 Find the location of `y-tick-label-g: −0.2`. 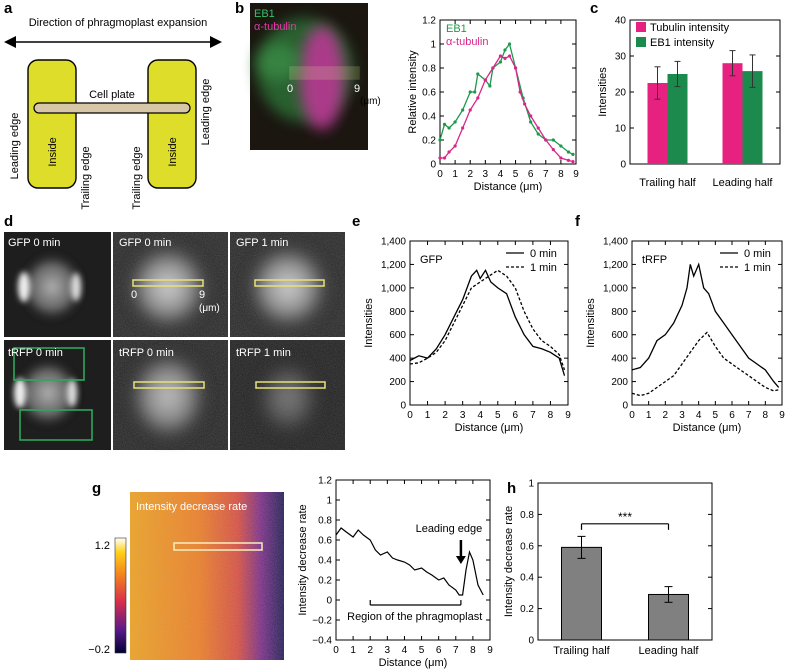

y-tick-label-g: −0.2 is located at coordinates (322, 621).